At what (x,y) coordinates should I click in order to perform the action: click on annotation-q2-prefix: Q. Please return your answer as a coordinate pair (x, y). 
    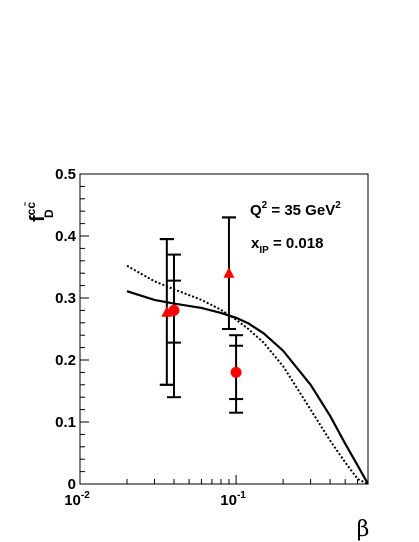
    Looking at the image, I should click on (256, 210).